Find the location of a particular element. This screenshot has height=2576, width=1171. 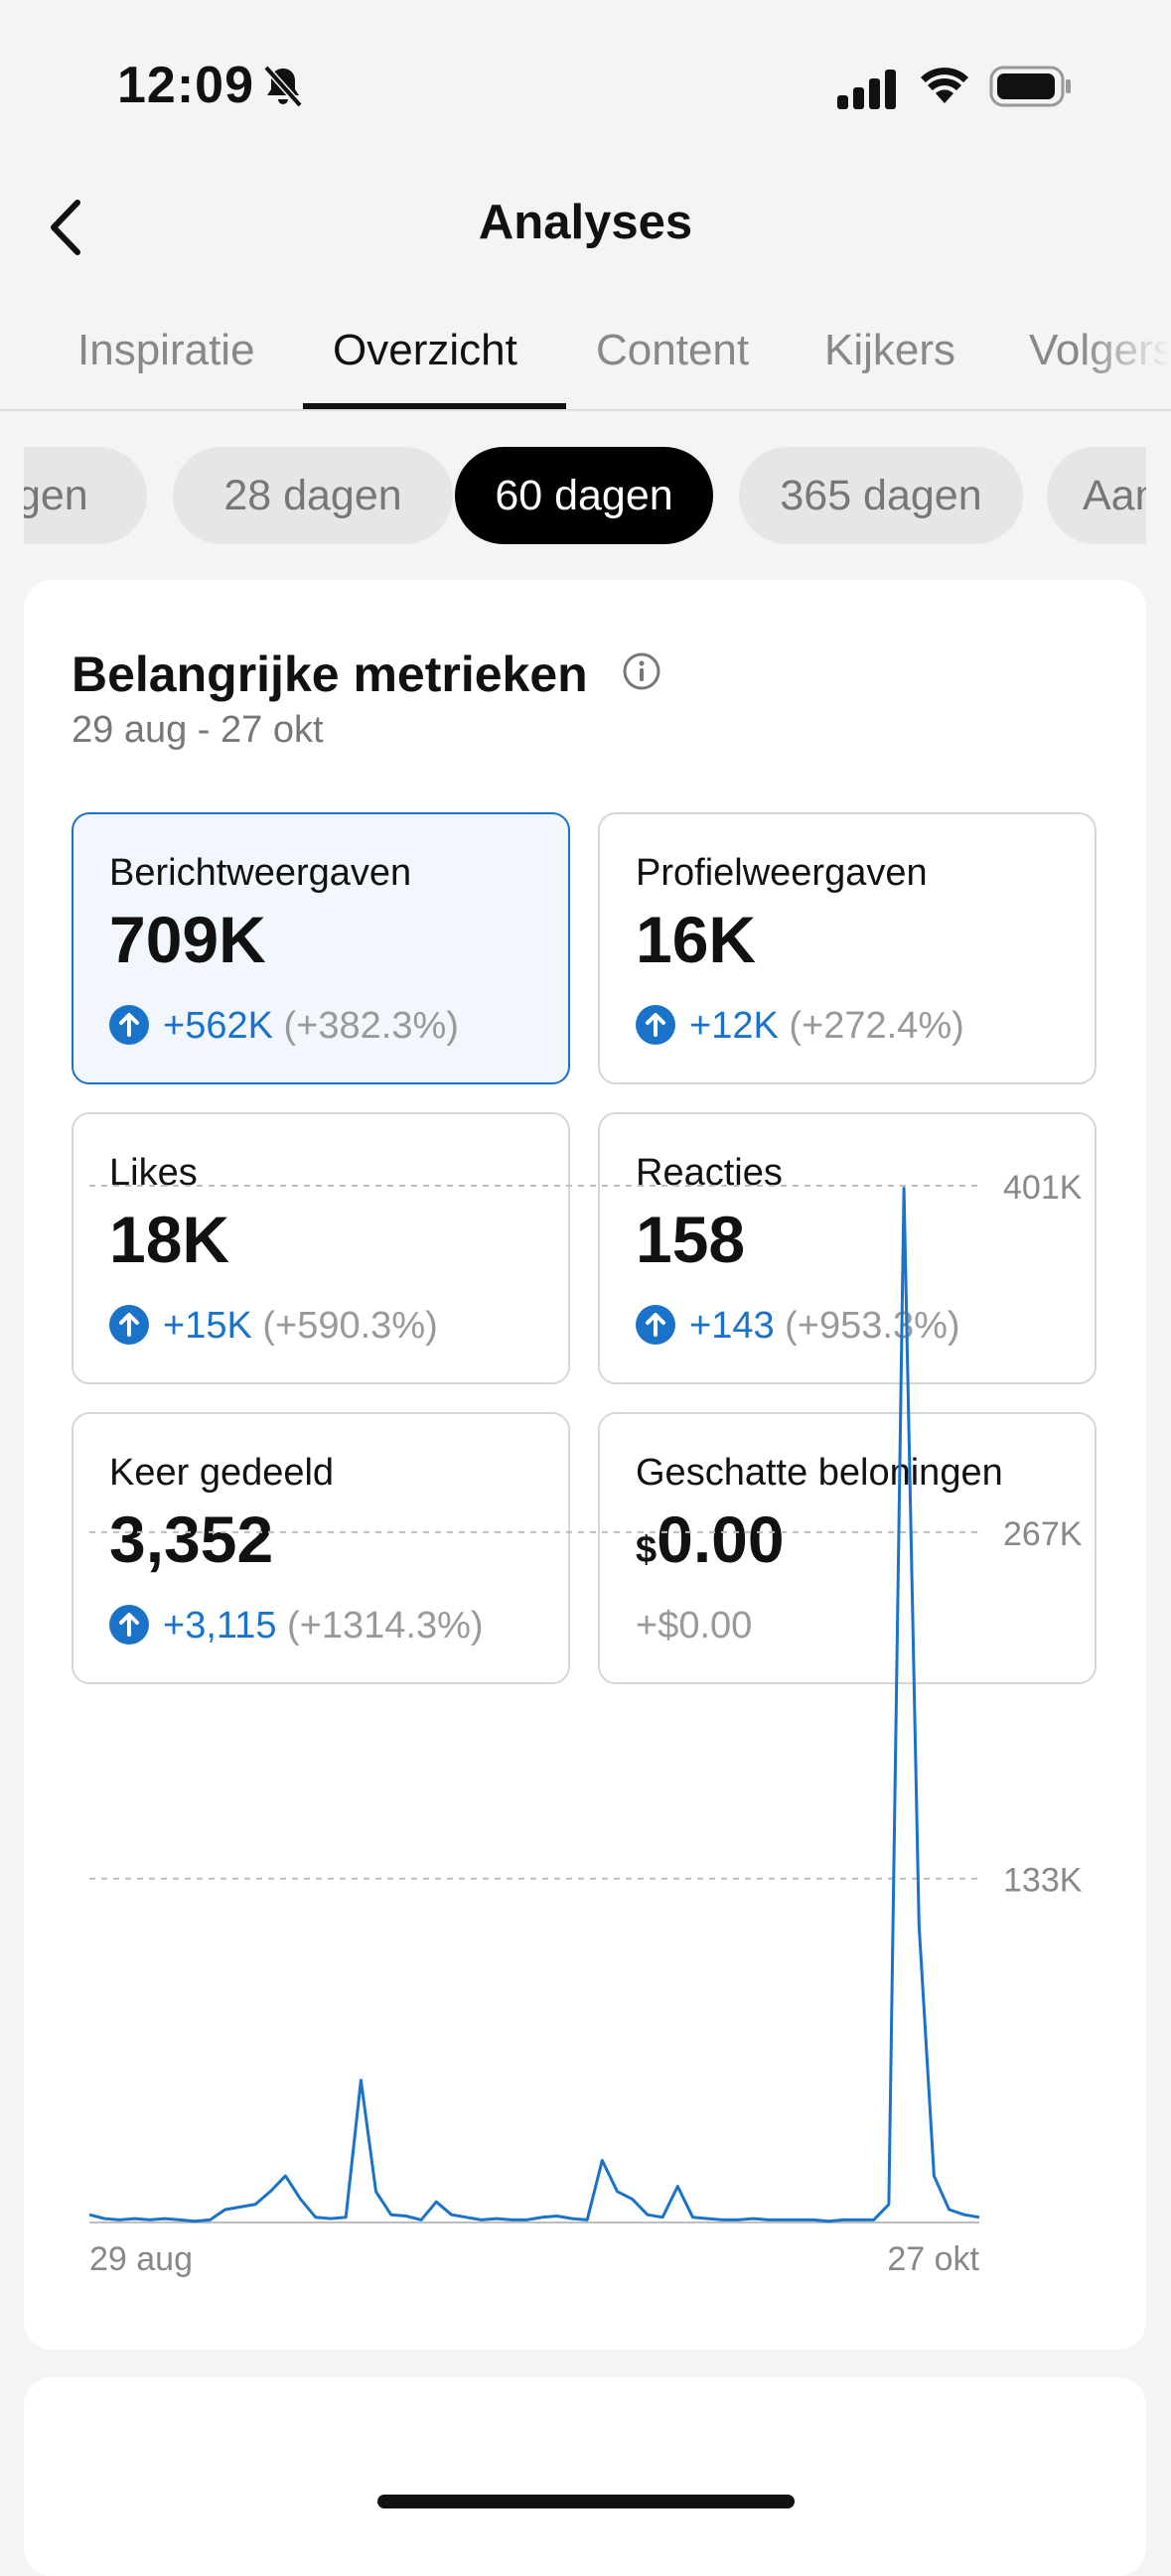

metric-label: Berichtweergaven is located at coordinates (260, 873).